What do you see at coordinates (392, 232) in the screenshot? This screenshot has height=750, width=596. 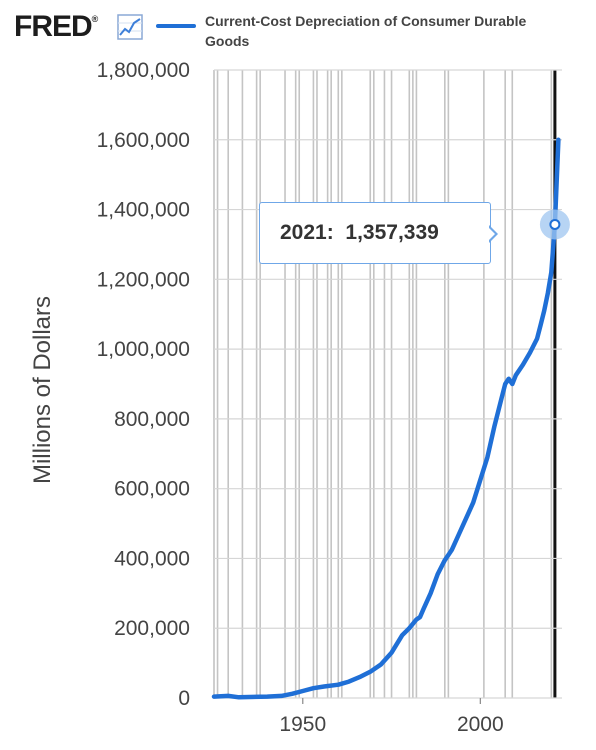 I see `tooltip-value: 1,357,339` at bounding box center [392, 232].